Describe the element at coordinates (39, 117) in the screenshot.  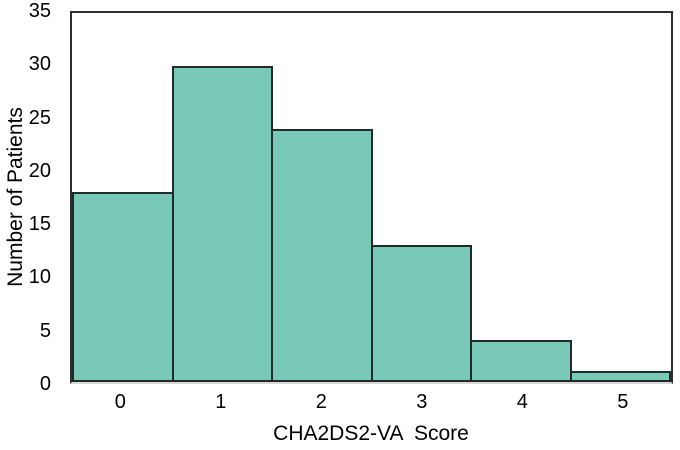
I see `y-tick-label-25: 25` at that location.